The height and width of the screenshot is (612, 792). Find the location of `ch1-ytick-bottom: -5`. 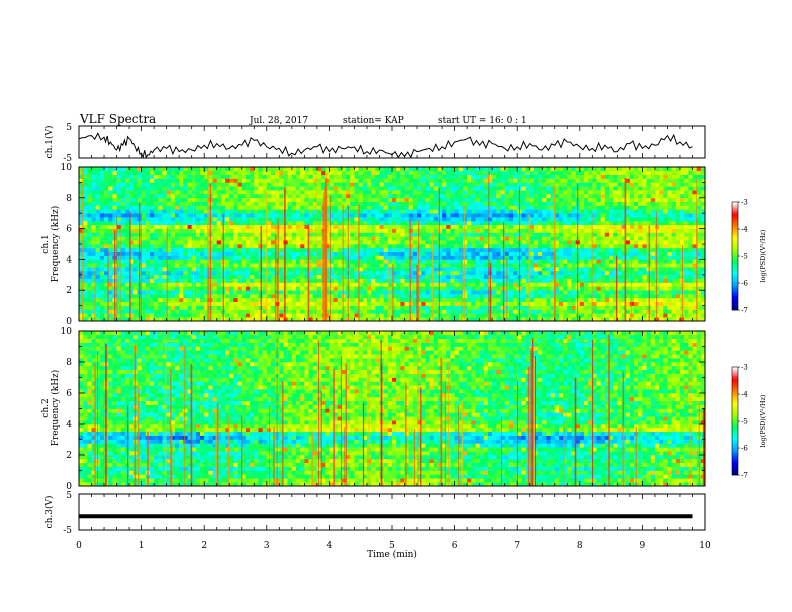

ch1-ytick-bottom: -5 is located at coordinates (67, 159).